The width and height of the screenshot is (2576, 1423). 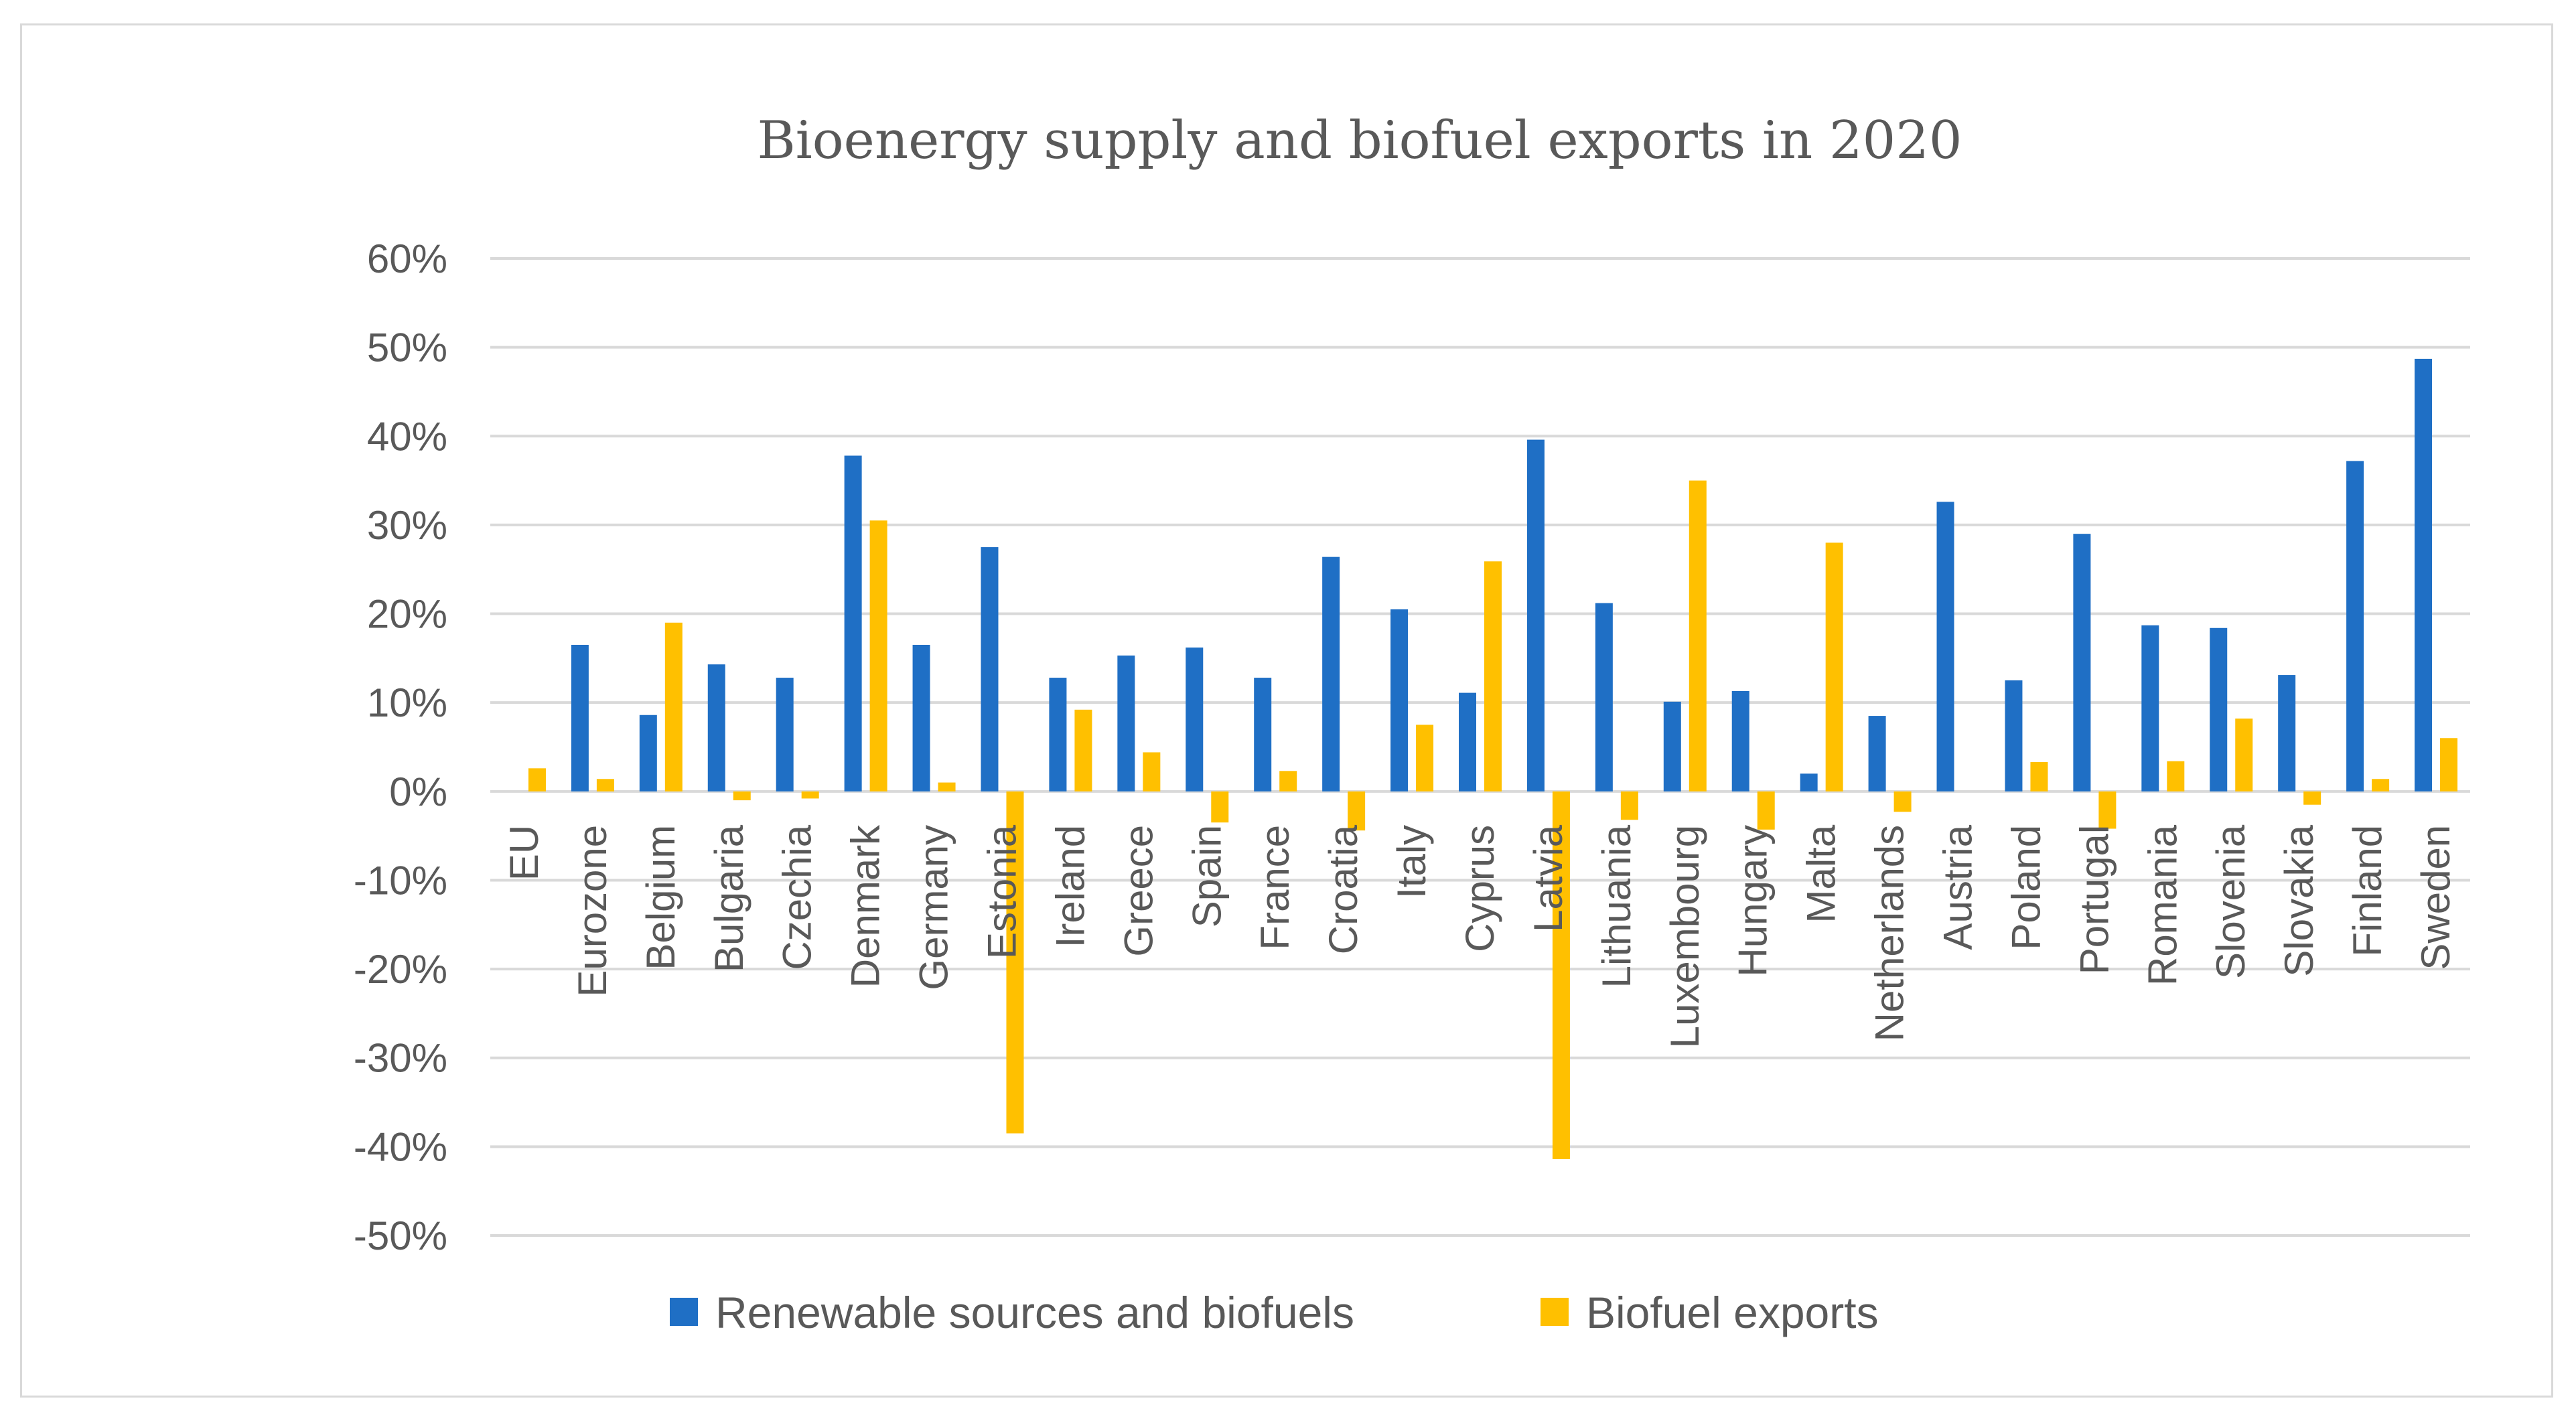 I want to click on bar-biofuel-exports-slovenia, so click(x=2244, y=755).